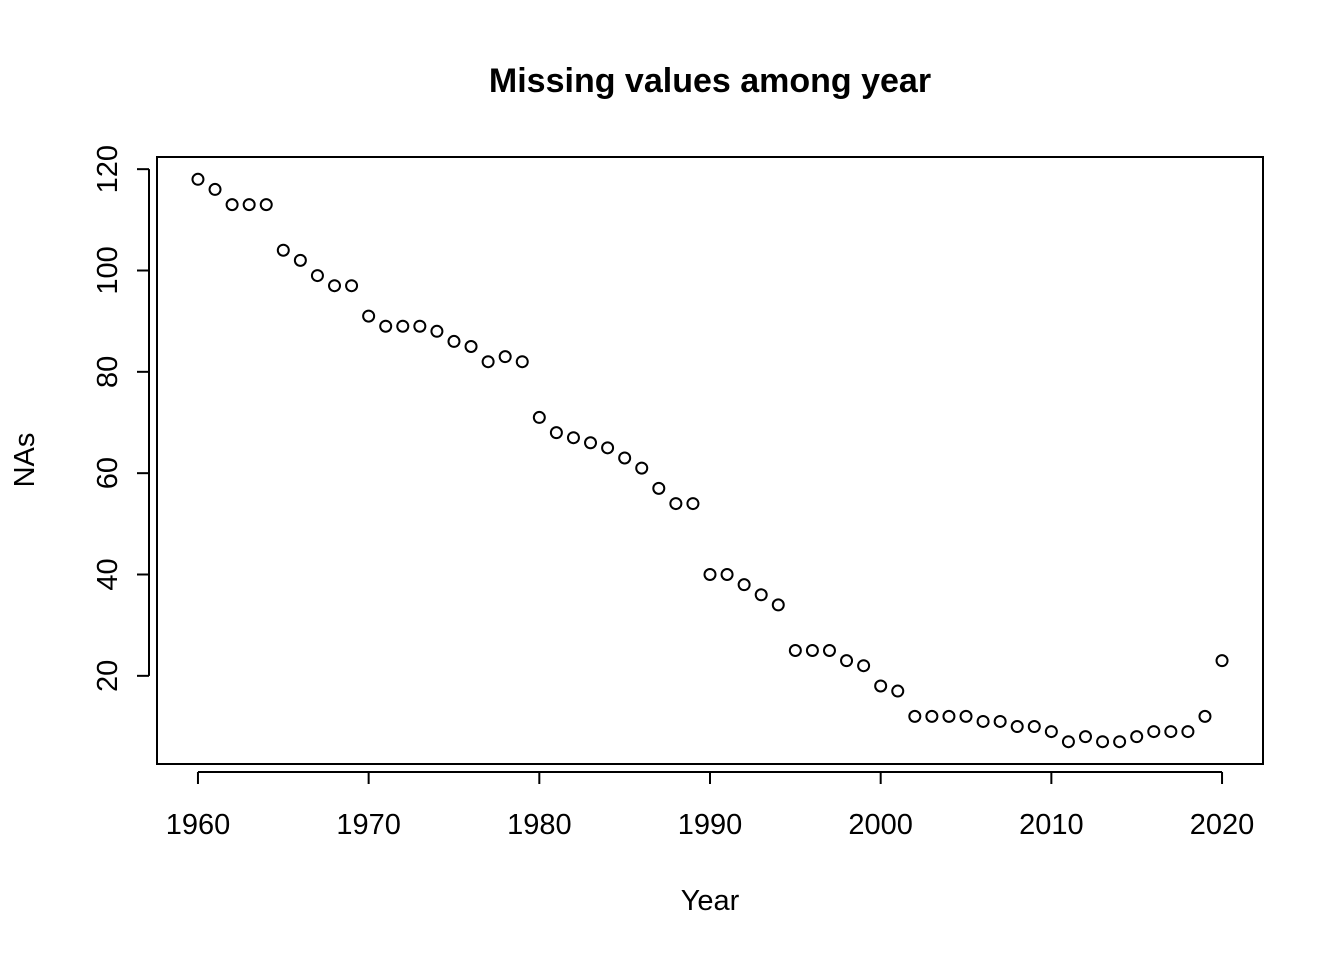  What do you see at coordinates (1051, 825) in the screenshot?
I see `x-tick-label: 2010` at bounding box center [1051, 825].